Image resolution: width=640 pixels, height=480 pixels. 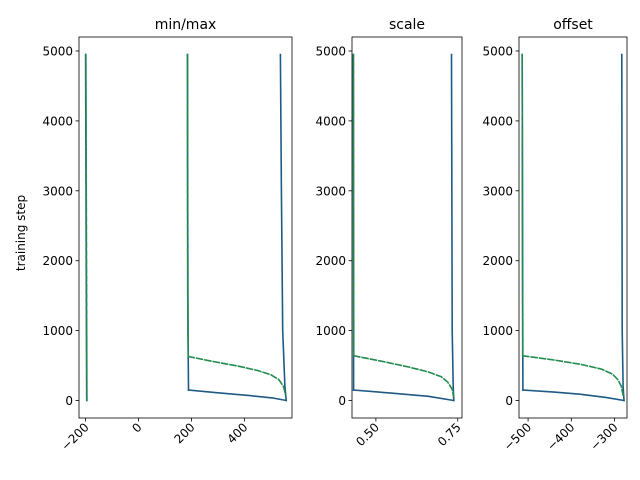 What do you see at coordinates (407, 25) in the screenshot?
I see `panel-title: scale` at bounding box center [407, 25].